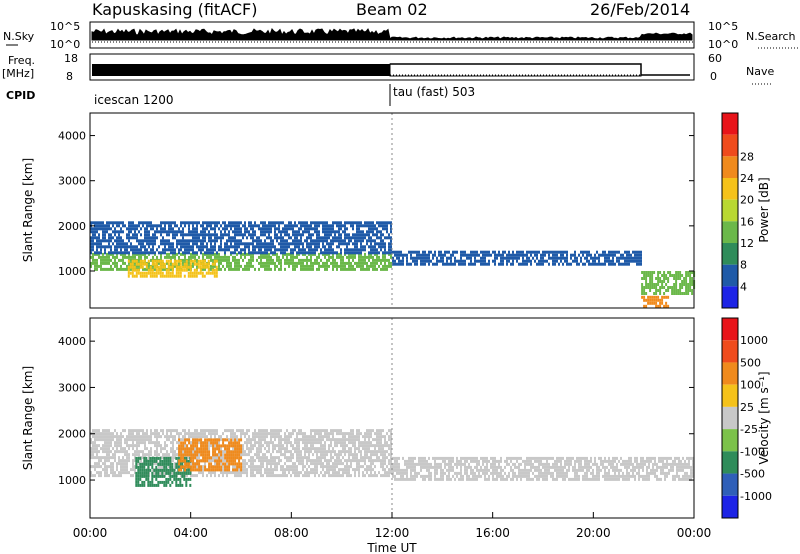  What do you see at coordinates (72, 181) in the screenshot?
I see `power-ytick-label: 3000` at bounding box center [72, 181].